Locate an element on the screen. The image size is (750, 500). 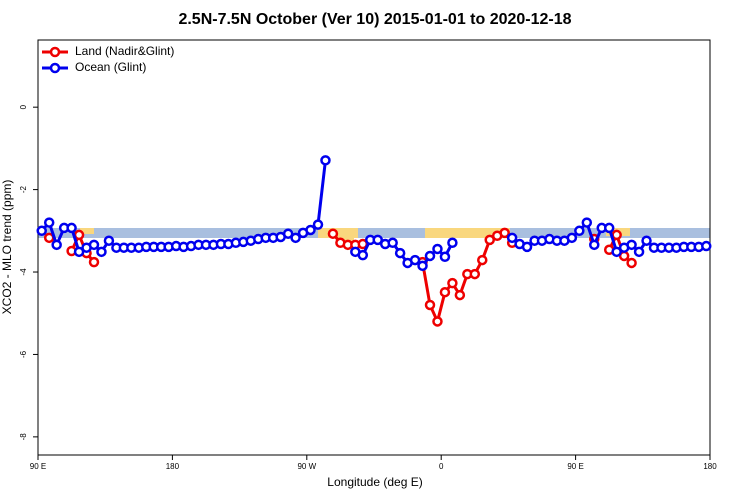
y-axis-label: XCO2 - MLO trend (ppm) is located at coordinates (7, 247).